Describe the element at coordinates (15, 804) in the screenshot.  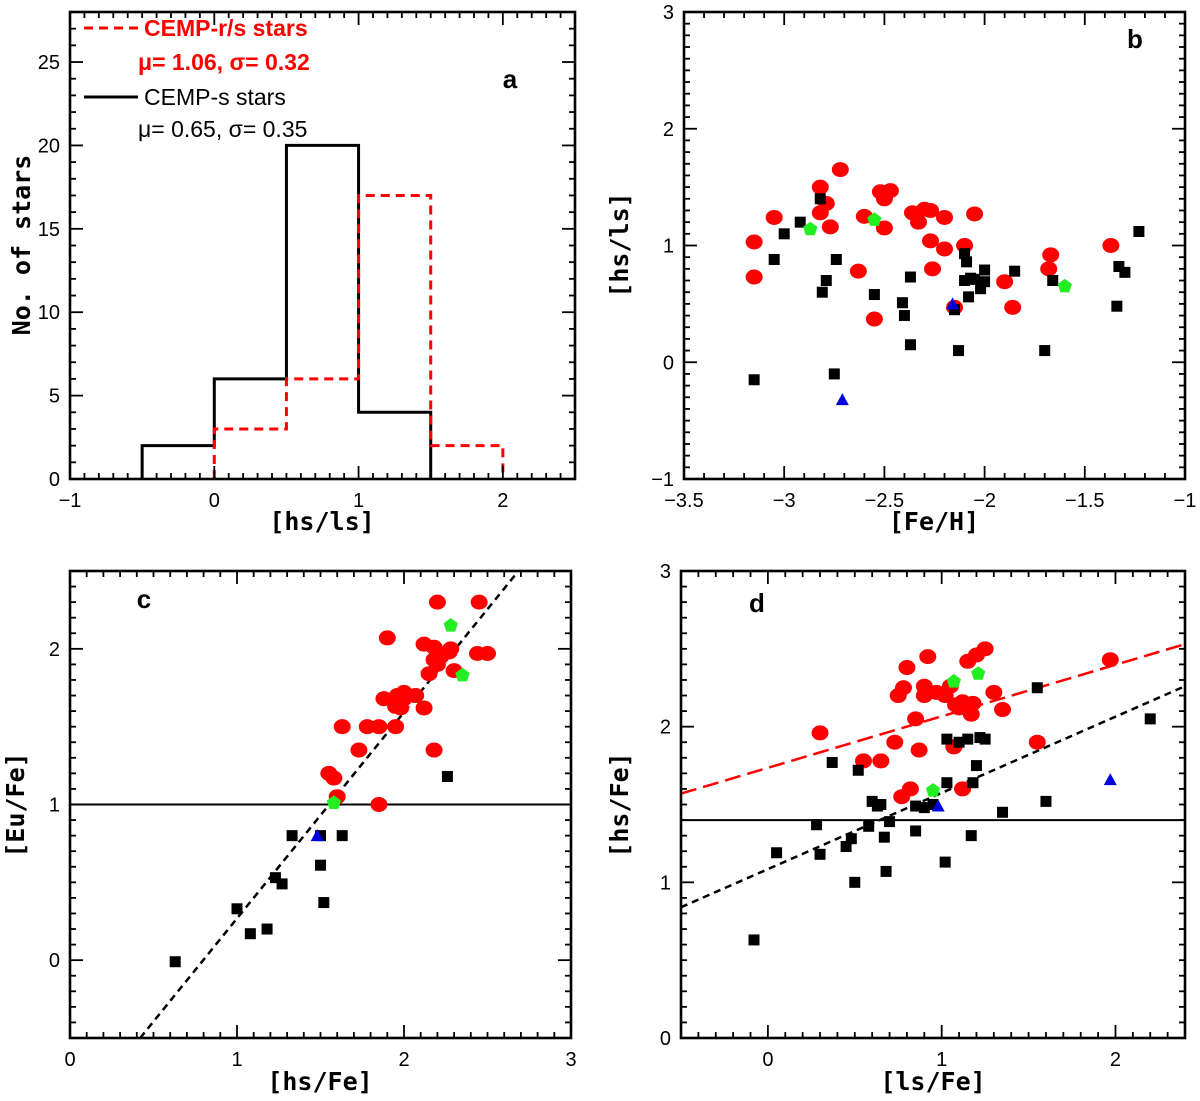
I see `panel-c-ylabel: [Eu/Fe]` at that location.